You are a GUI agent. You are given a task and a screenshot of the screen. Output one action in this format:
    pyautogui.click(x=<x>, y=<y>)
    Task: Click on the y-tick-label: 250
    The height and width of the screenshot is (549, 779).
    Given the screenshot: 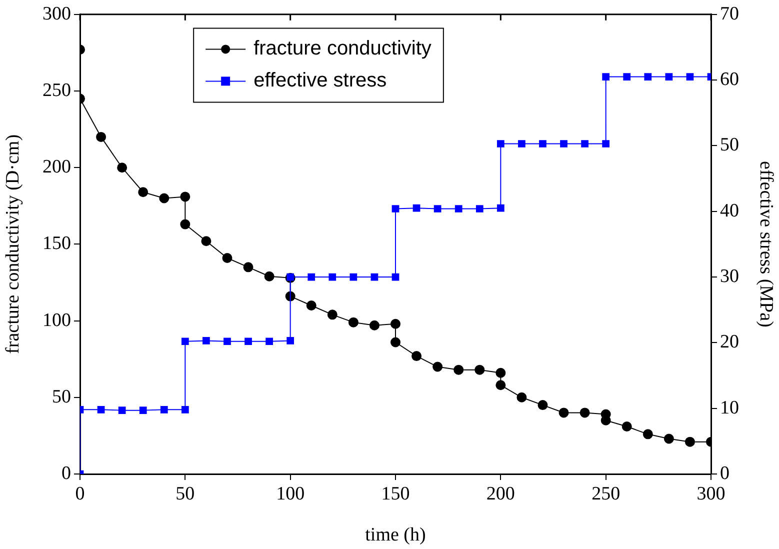 What is the action you would take?
    pyautogui.click(x=56, y=90)
    